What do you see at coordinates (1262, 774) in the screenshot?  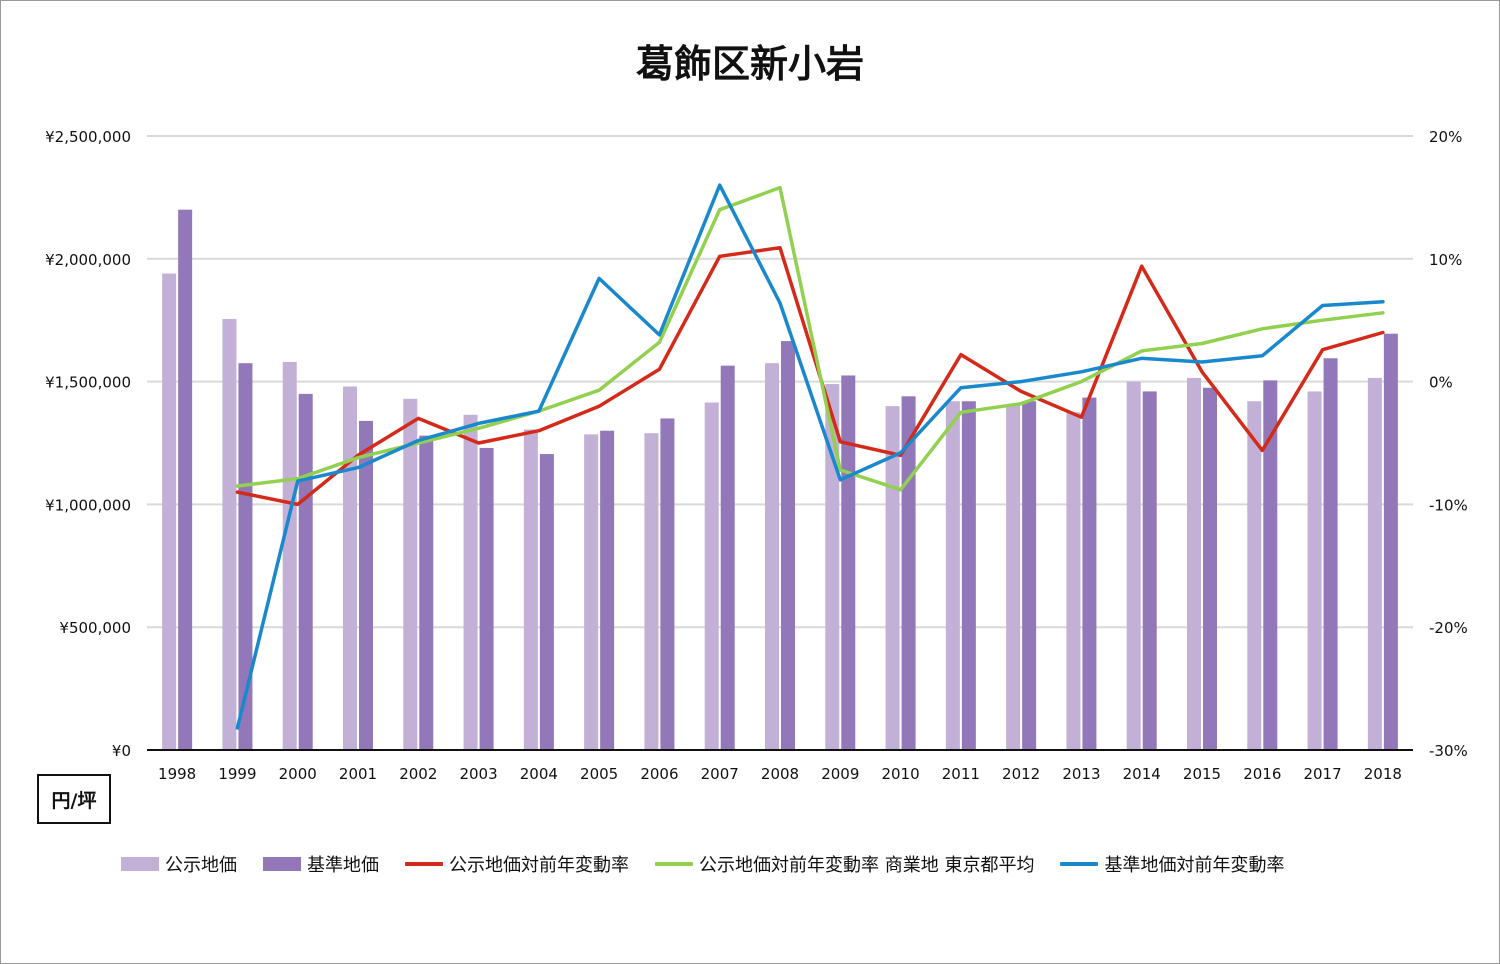 I see `x-tick-label: 2016` at bounding box center [1262, 774].